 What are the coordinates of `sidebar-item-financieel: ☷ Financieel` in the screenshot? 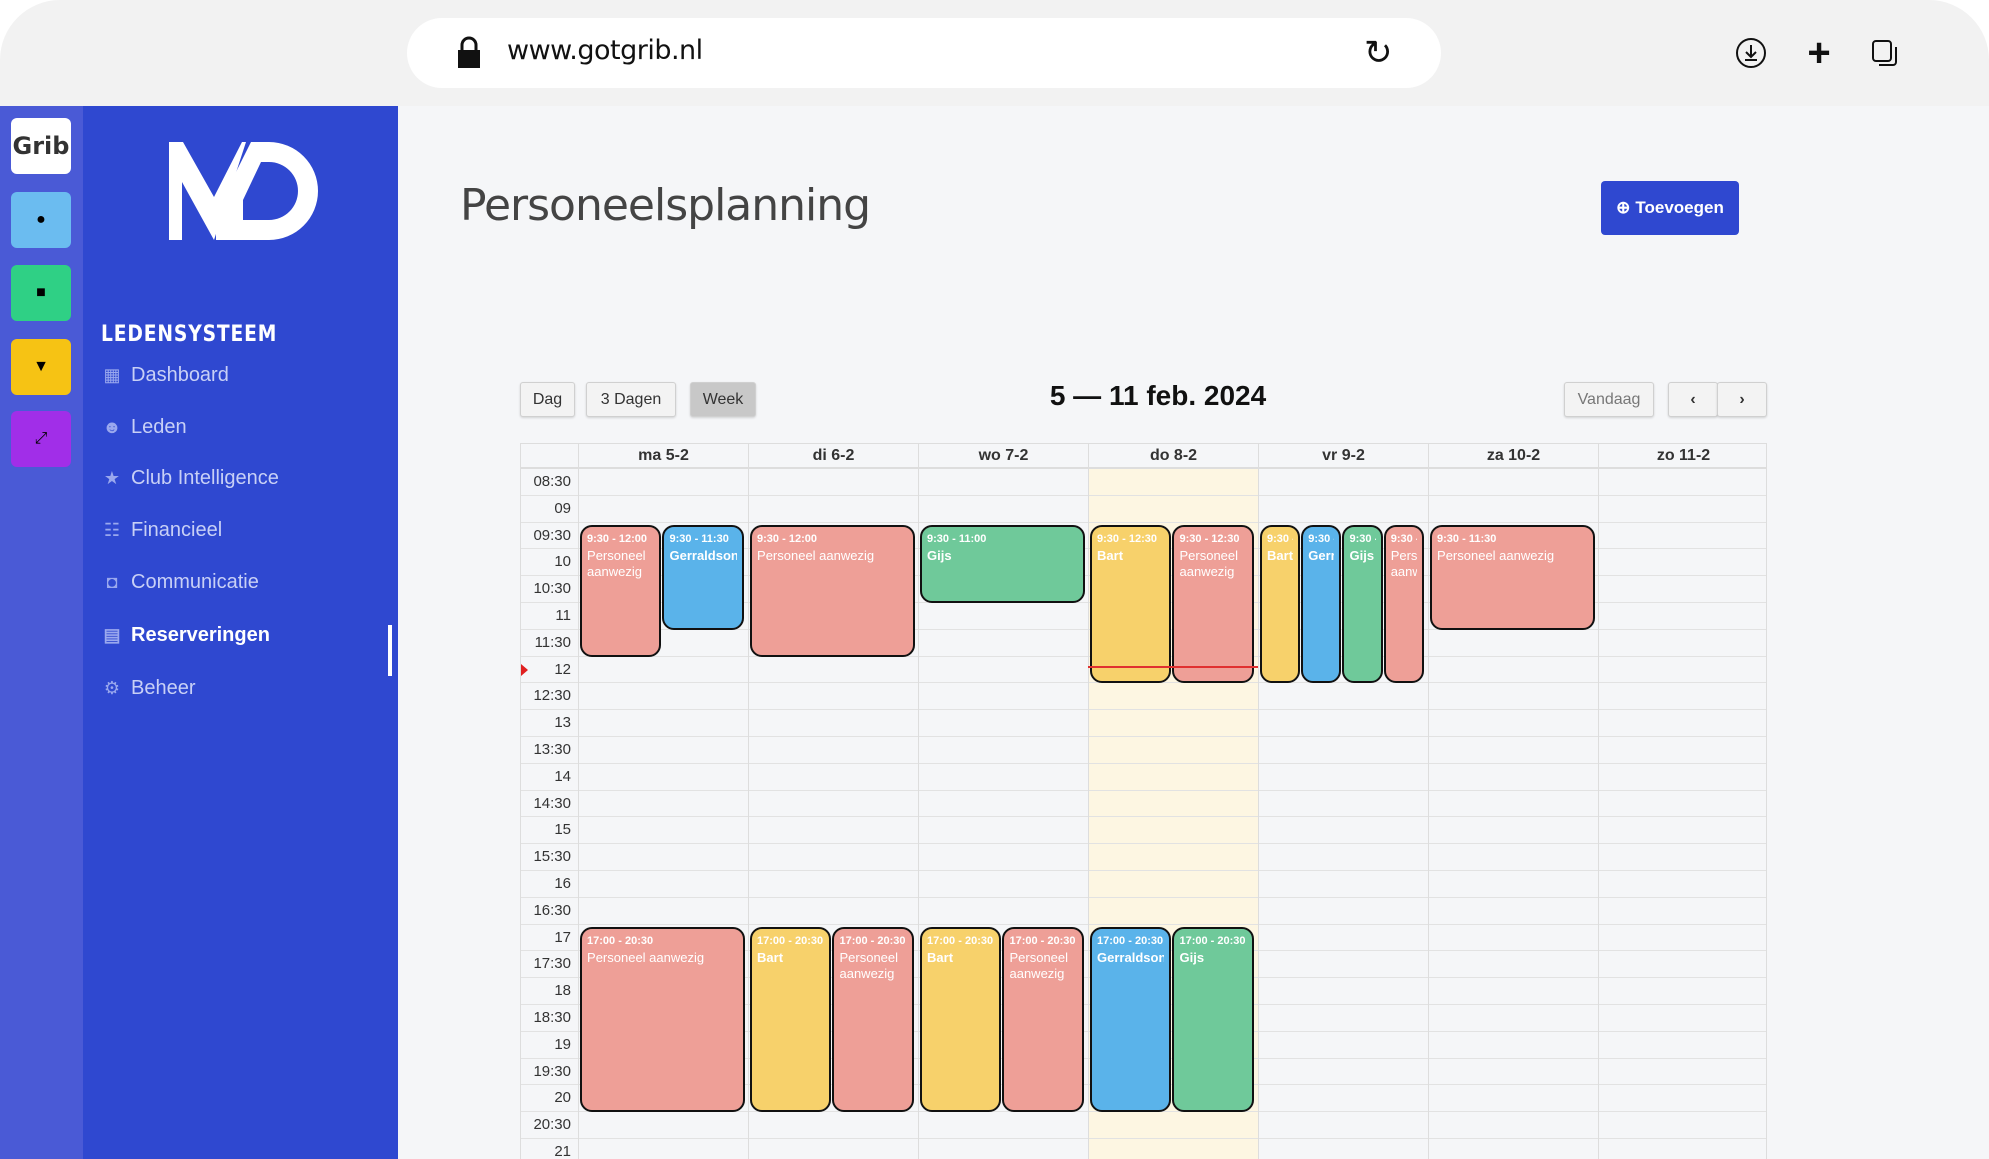 It's located at (161, 530).